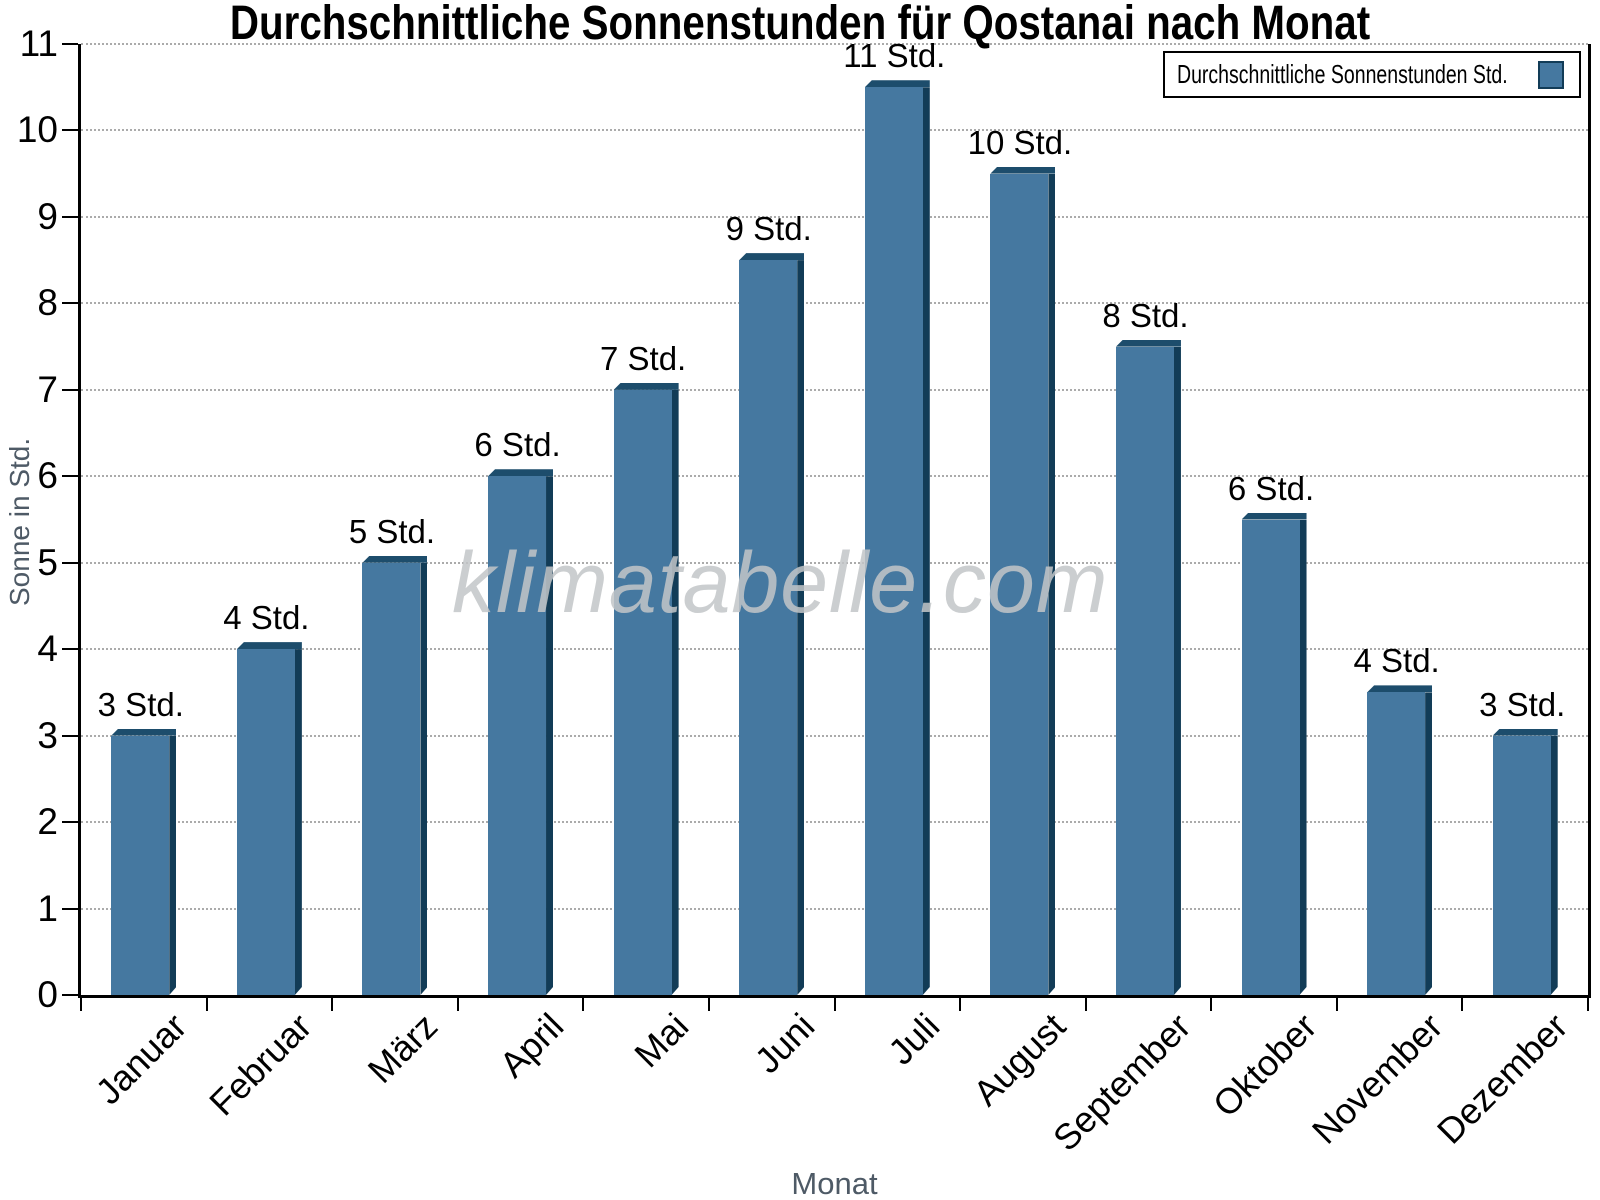 The width and height of the screenshot is (1600, 1200). Describe the element at coordinates (643, 358) in the screenshot. I see `bar-value-label: 7 Std.` at that location.